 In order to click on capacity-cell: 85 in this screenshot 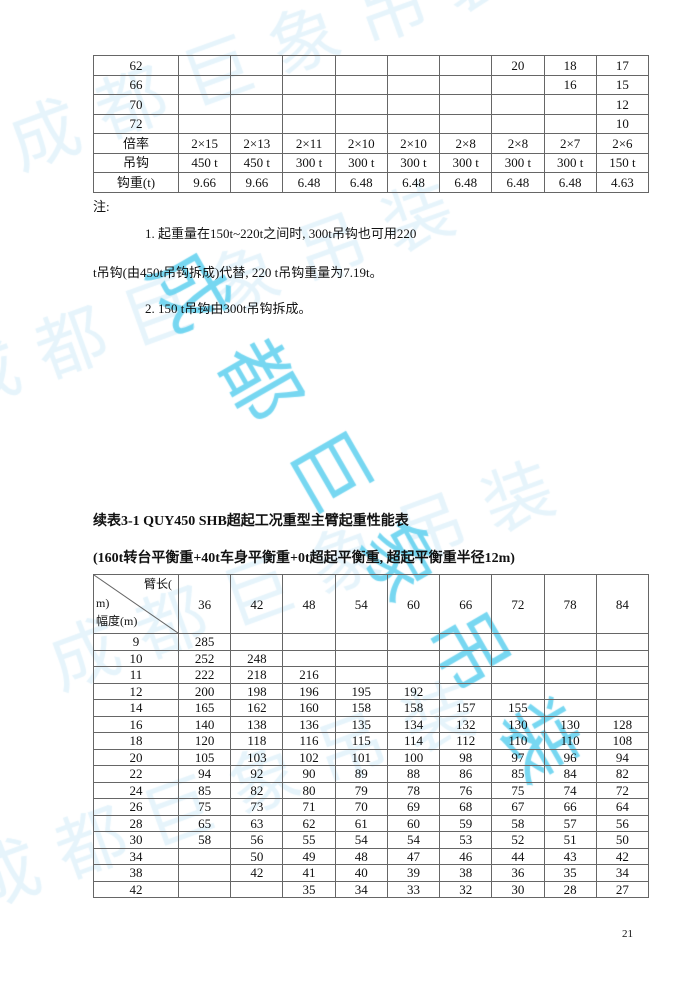, I will do `click(518, 774)`.